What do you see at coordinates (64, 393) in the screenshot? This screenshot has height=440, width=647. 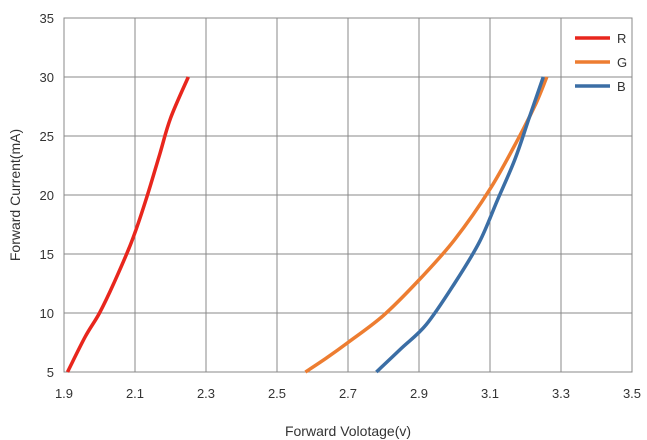 I see `x-tick-label: 1.9` at bounding box center [64, 393].